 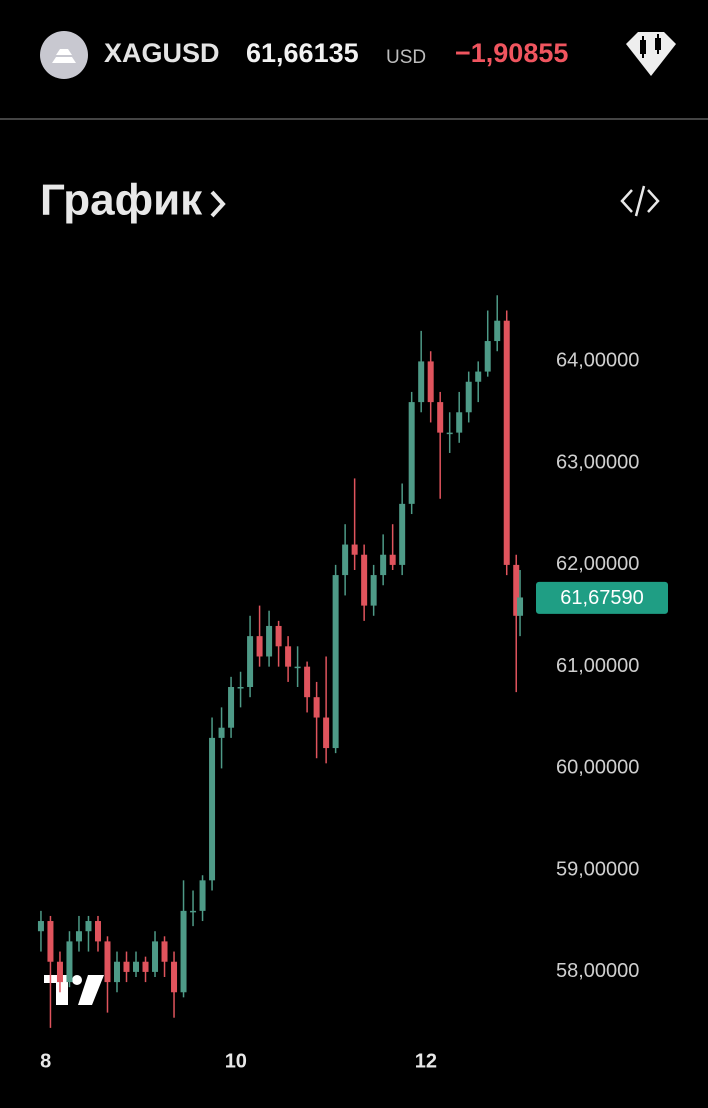 I want to click on y-tick-label: 63,00000, so click(x=597, y=462).